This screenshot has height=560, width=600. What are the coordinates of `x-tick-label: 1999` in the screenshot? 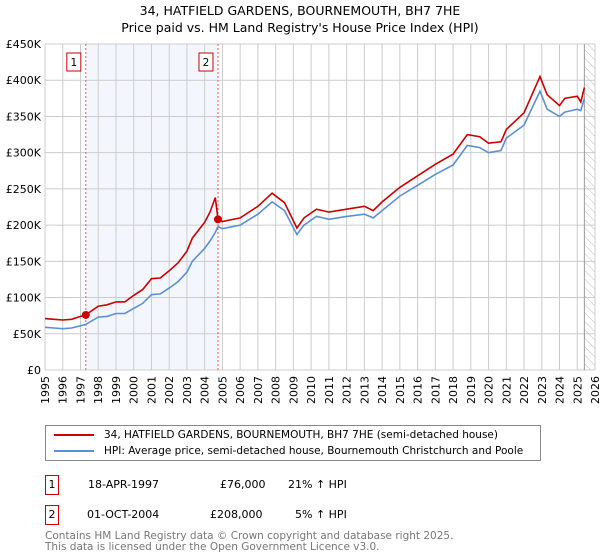 It's located at (116, 390).